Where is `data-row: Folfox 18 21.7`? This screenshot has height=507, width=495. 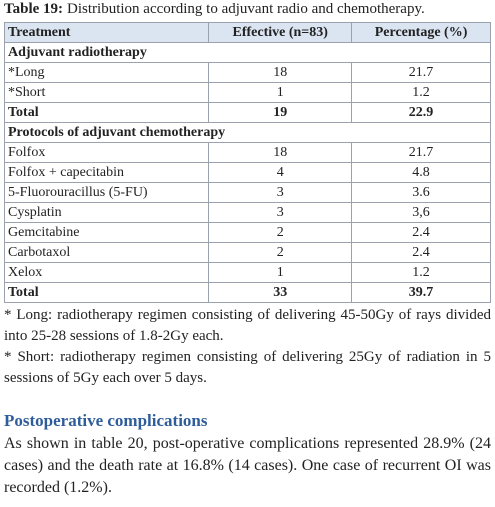
data-row: Folfox 18 21.7 is located at coordinates (247, 152).